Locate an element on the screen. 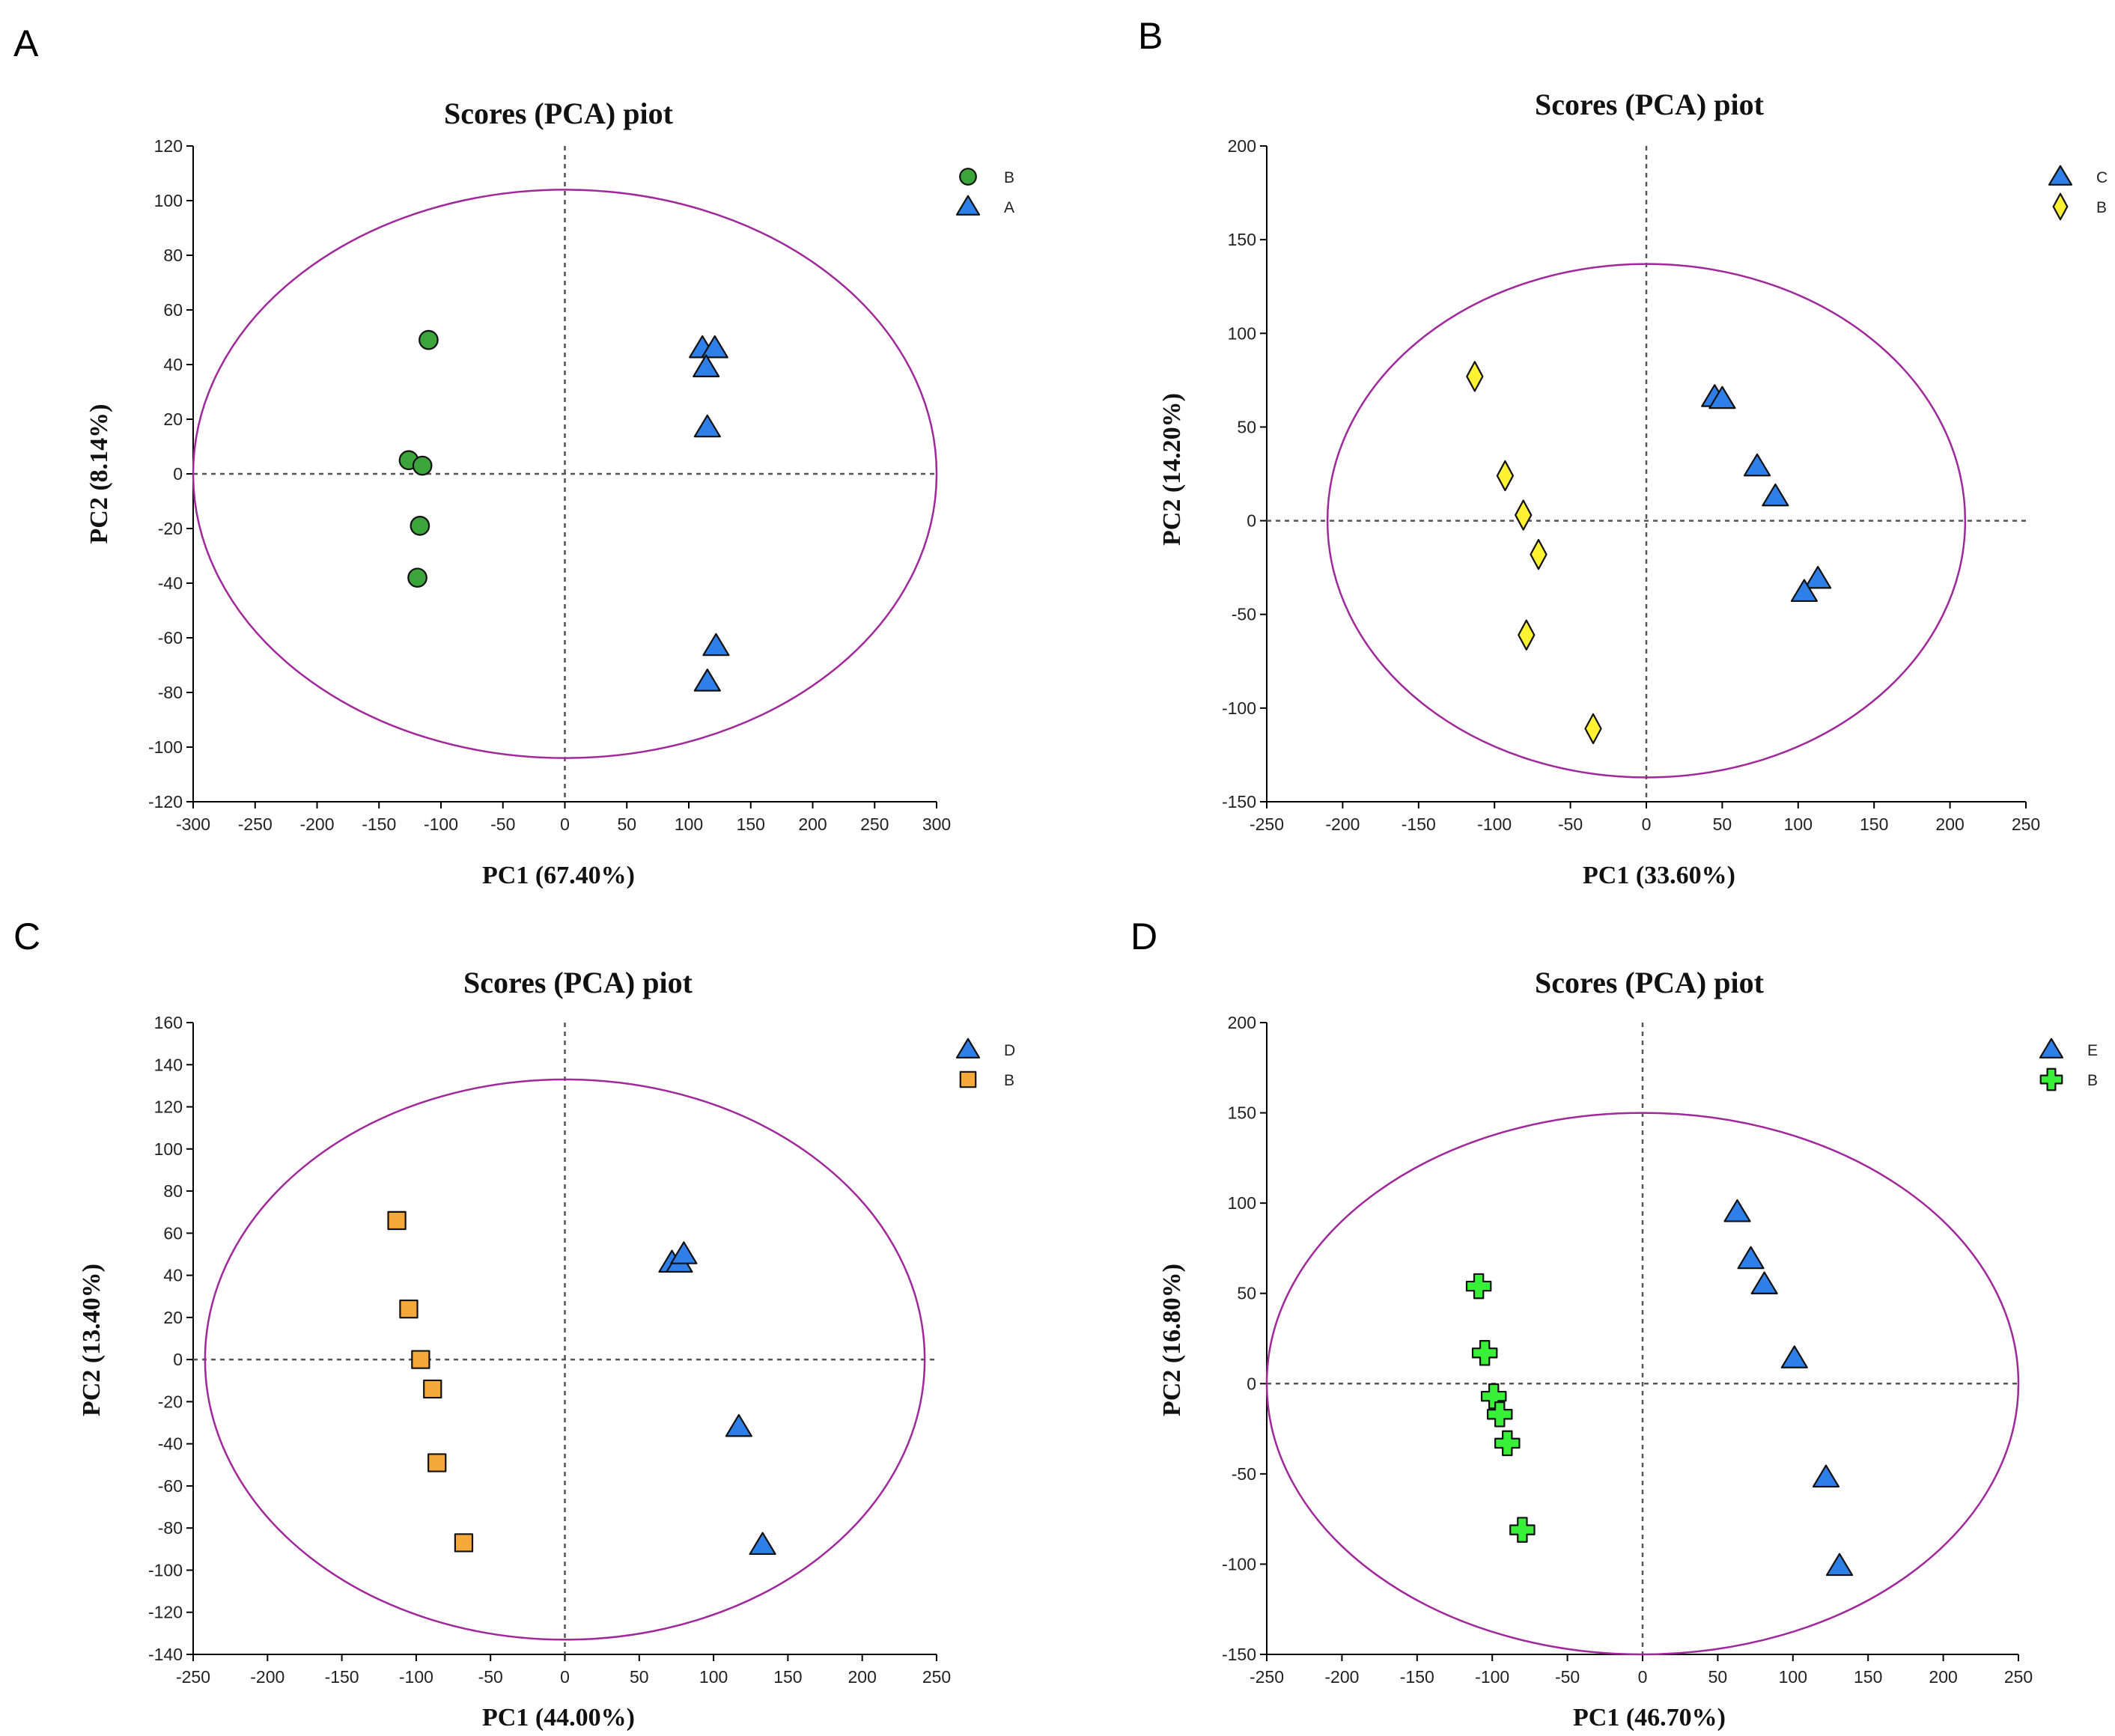  x-tick-label: 300 is located at coordinates (936, 824).